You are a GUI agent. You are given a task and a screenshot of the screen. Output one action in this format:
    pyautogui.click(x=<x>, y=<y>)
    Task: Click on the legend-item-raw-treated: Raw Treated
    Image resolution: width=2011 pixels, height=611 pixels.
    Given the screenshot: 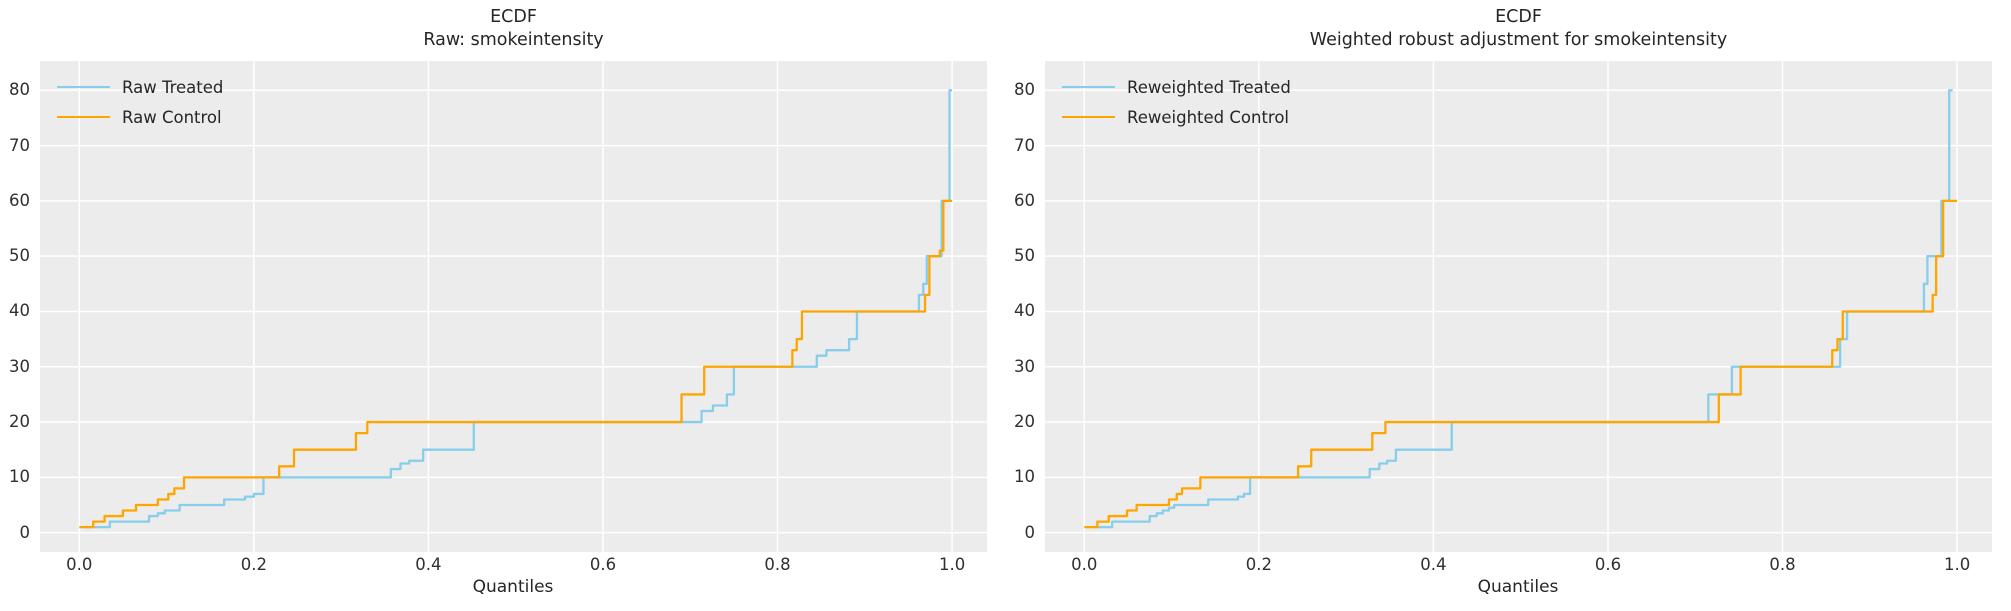 What is the action you would take?
    pyautogui.click(x=131, y=87)
    